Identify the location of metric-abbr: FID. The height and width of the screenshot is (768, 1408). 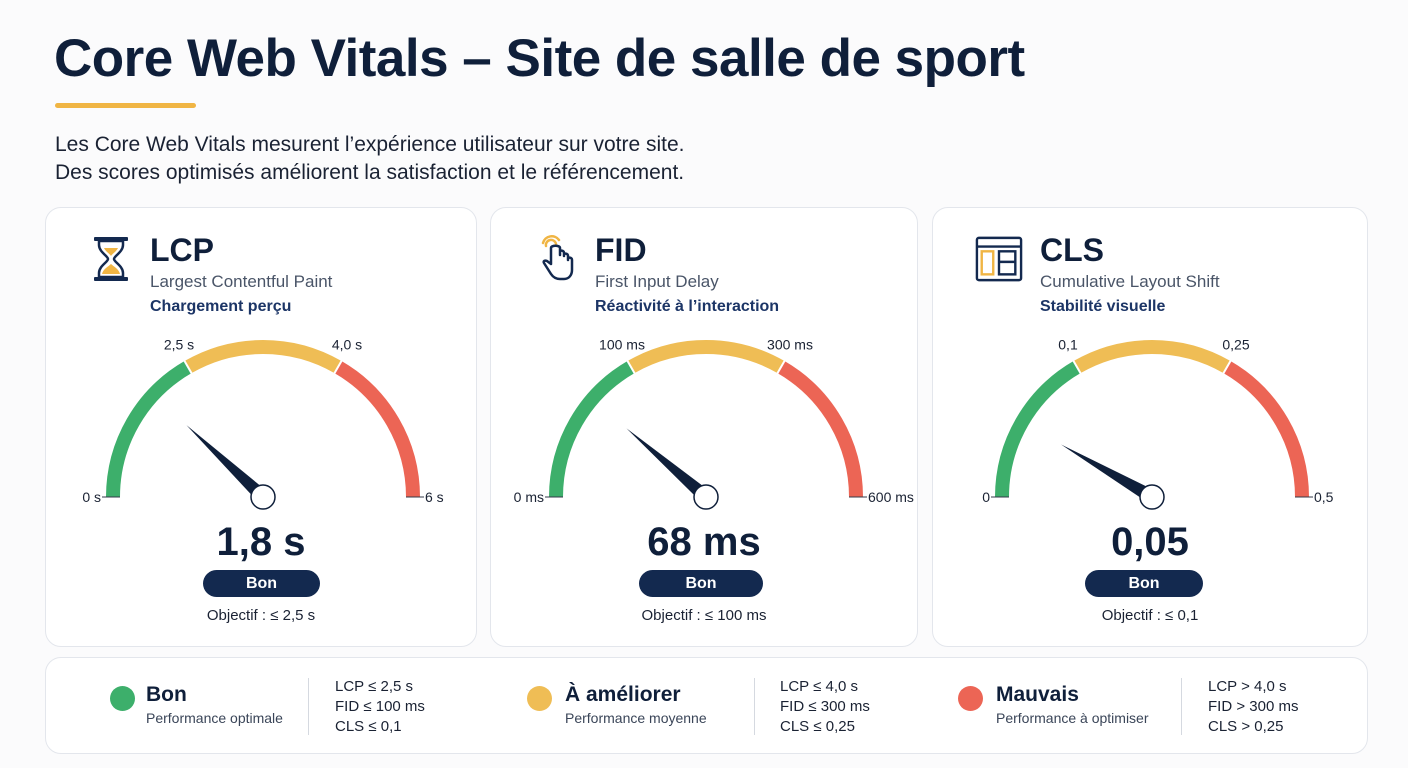
(621, 250).